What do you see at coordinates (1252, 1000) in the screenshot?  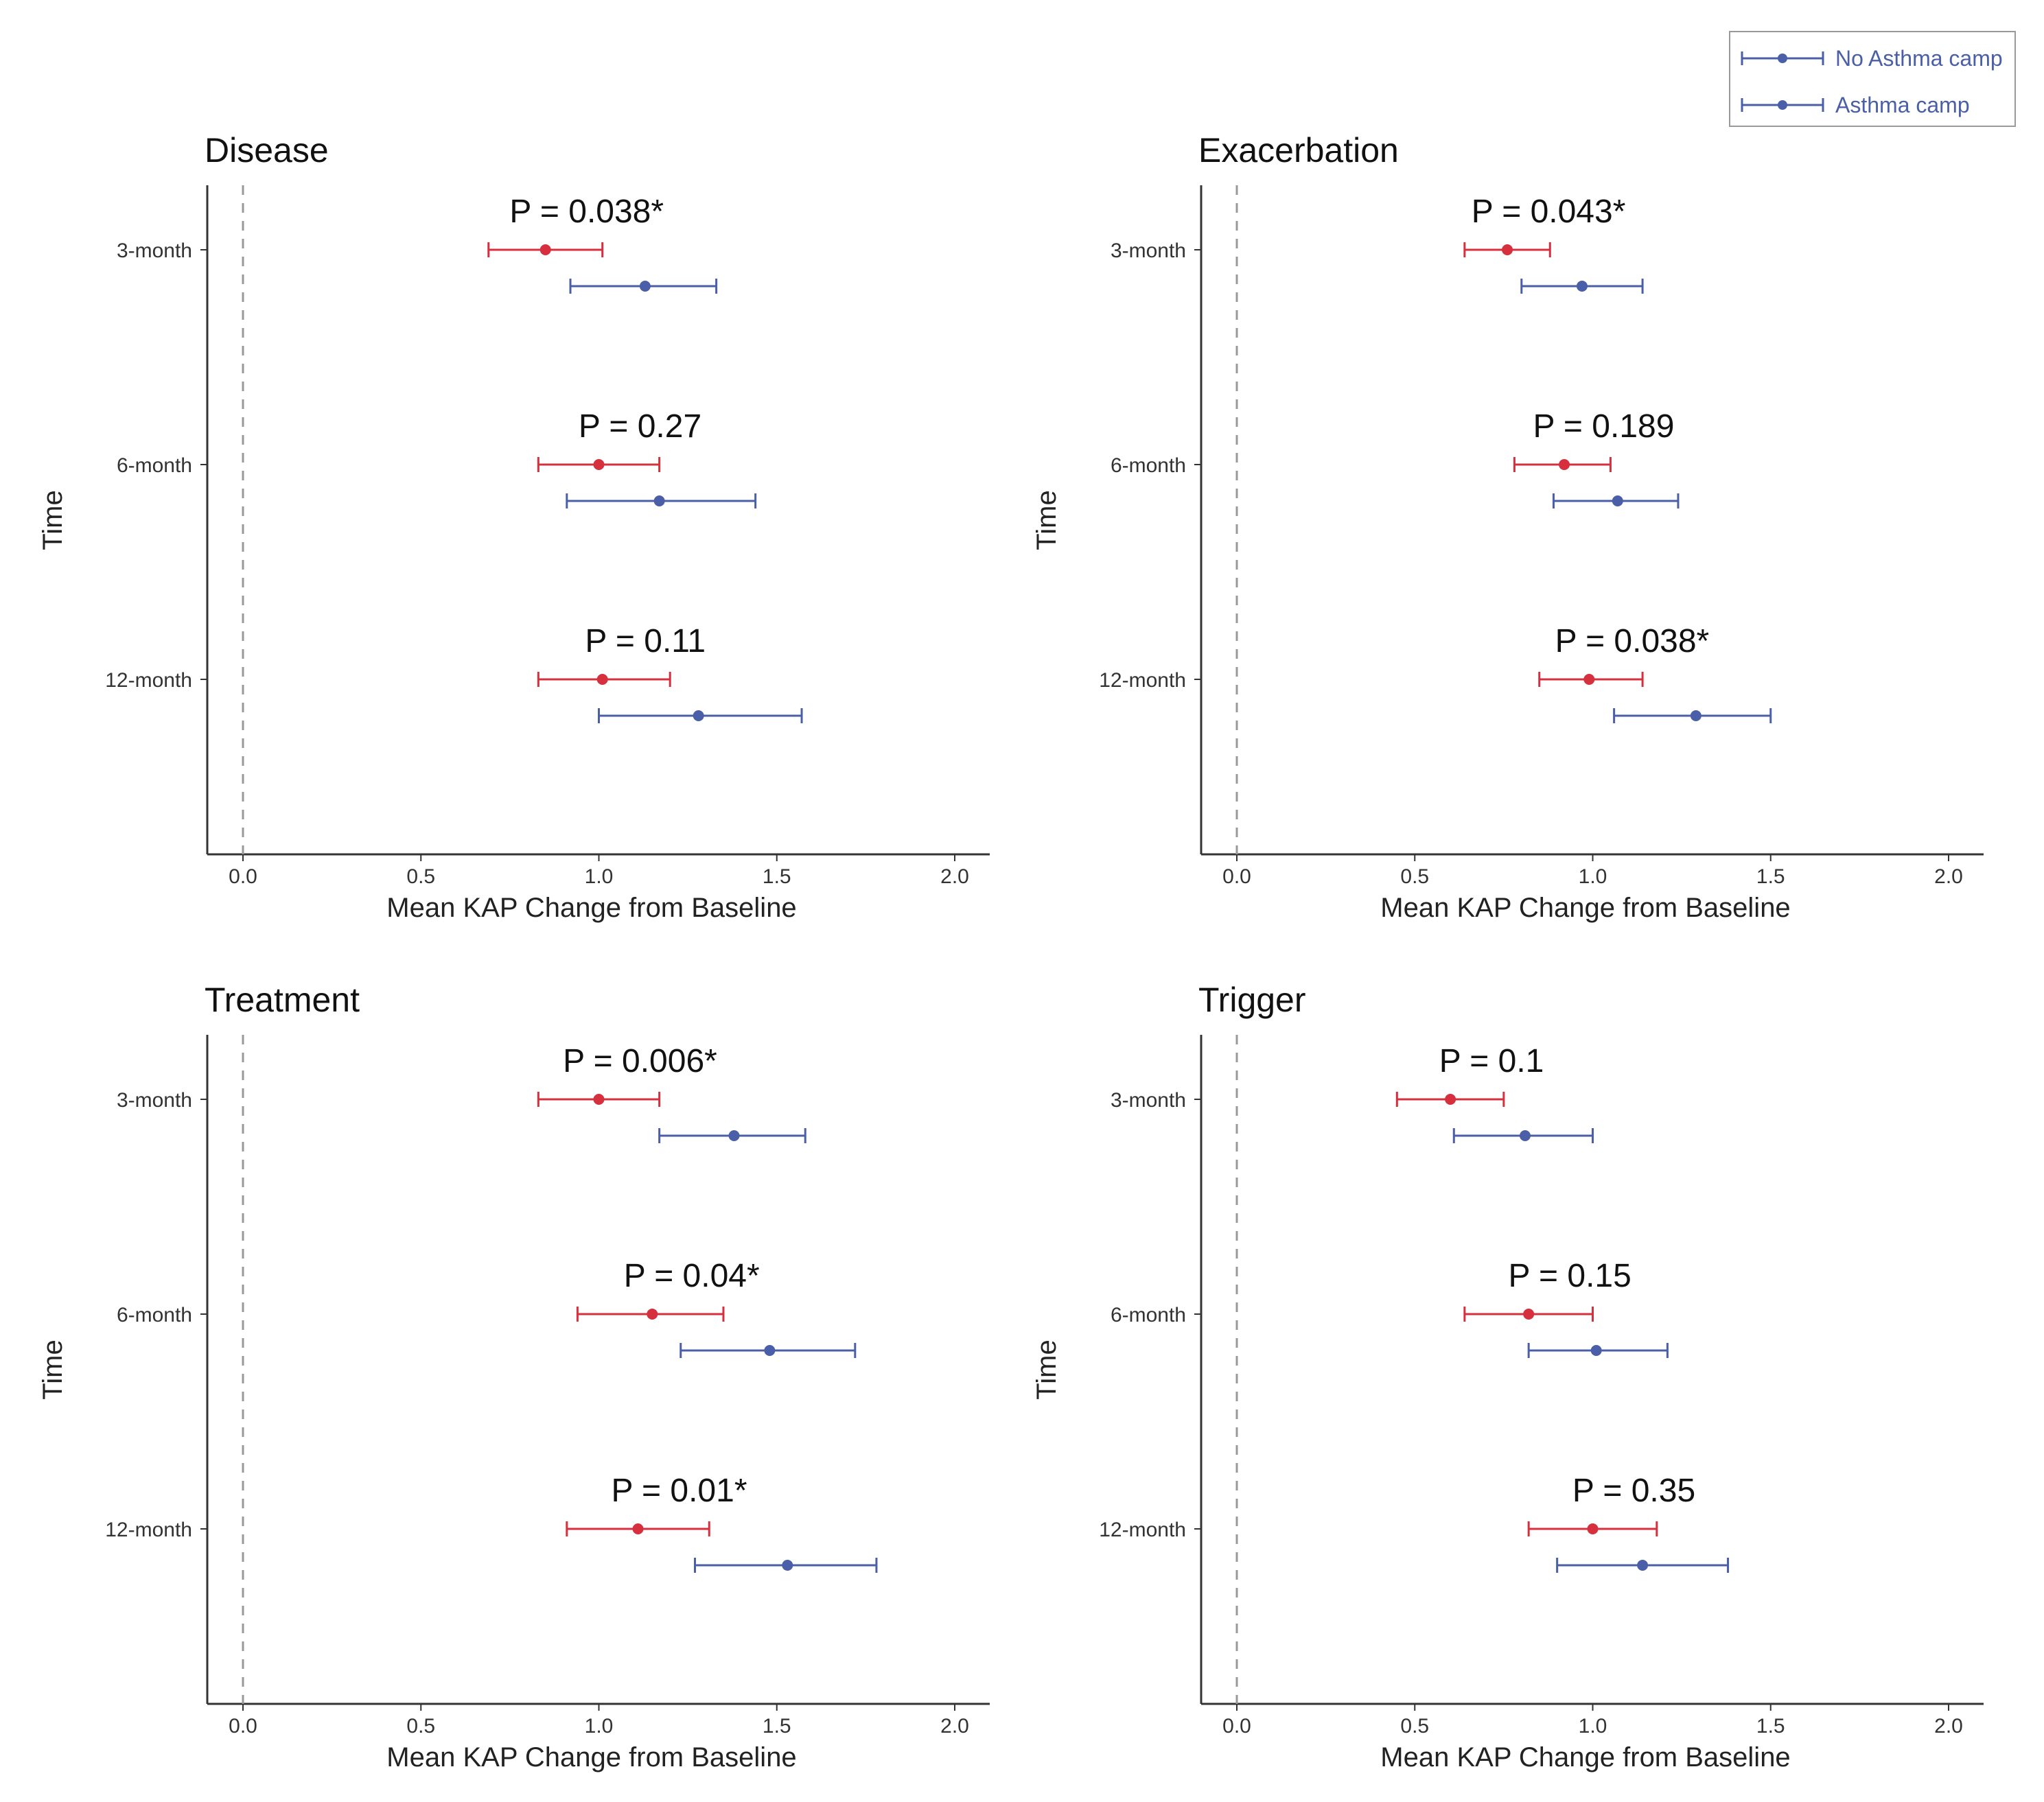 I see `panel-title: Trigger` at bounding box center [1252, 1000].